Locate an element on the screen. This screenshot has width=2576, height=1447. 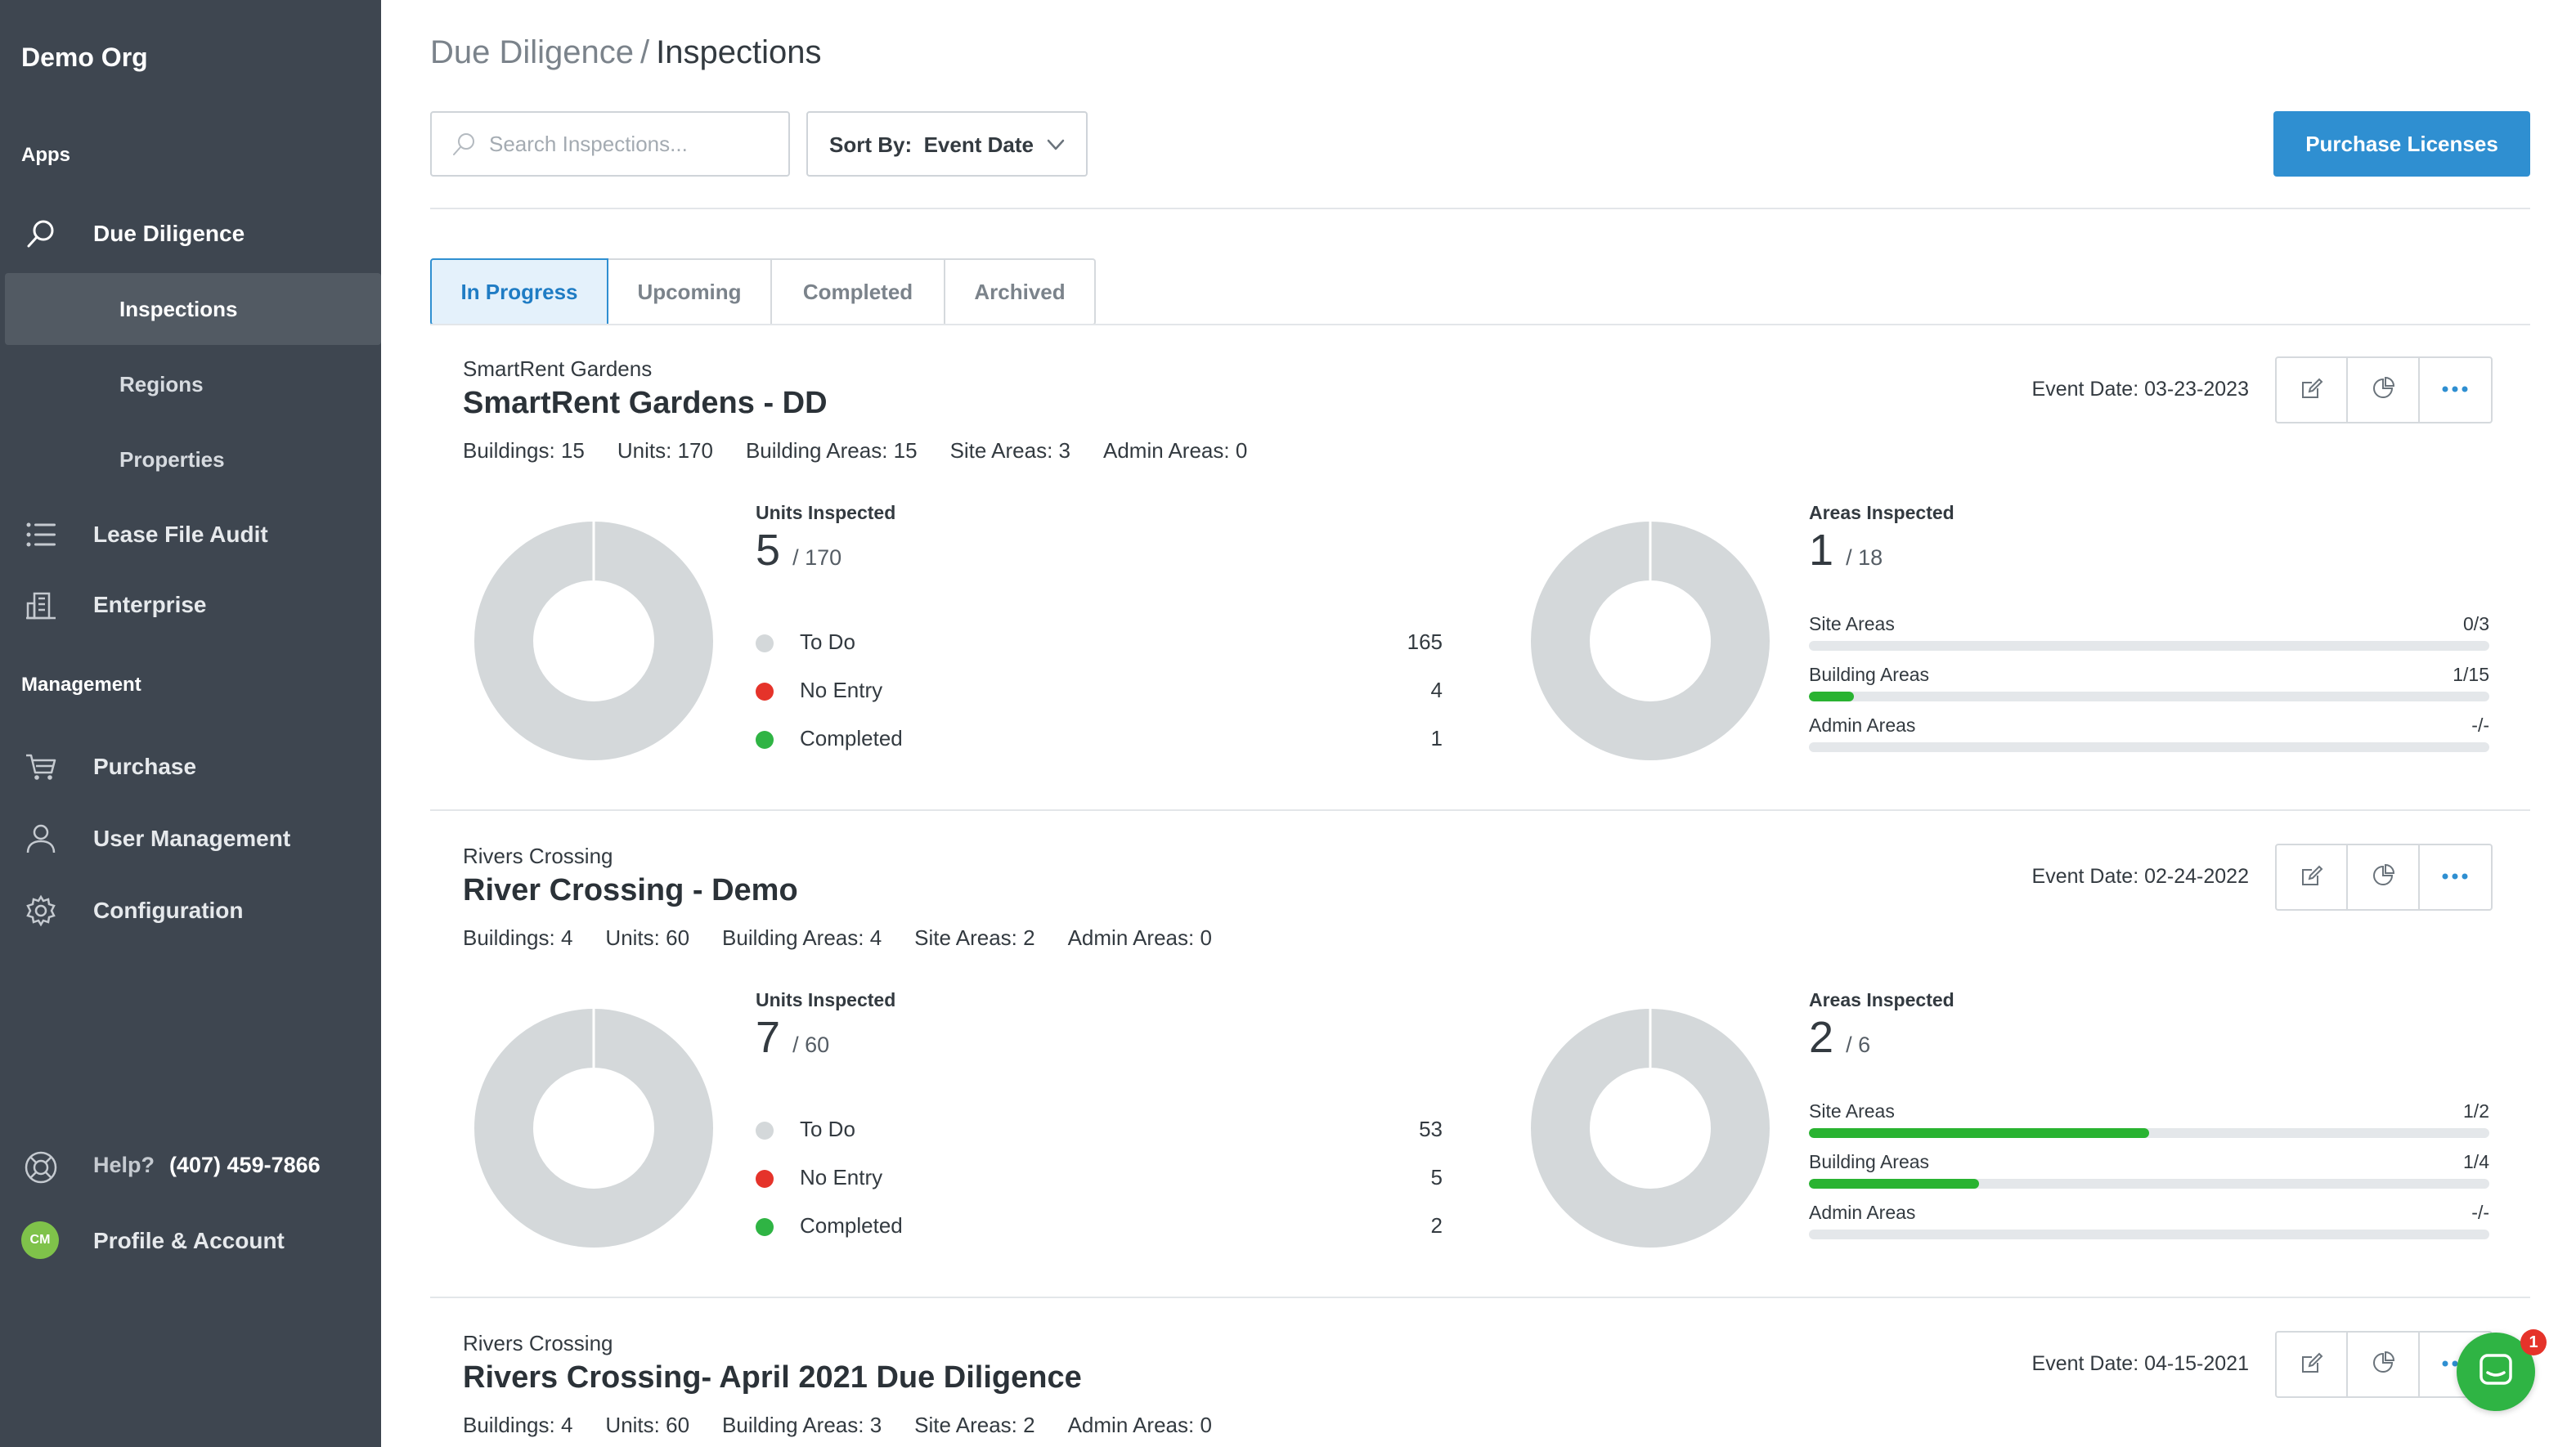
site-areas-count: Site Areas: 3 is located at coordinates (1010, 450).